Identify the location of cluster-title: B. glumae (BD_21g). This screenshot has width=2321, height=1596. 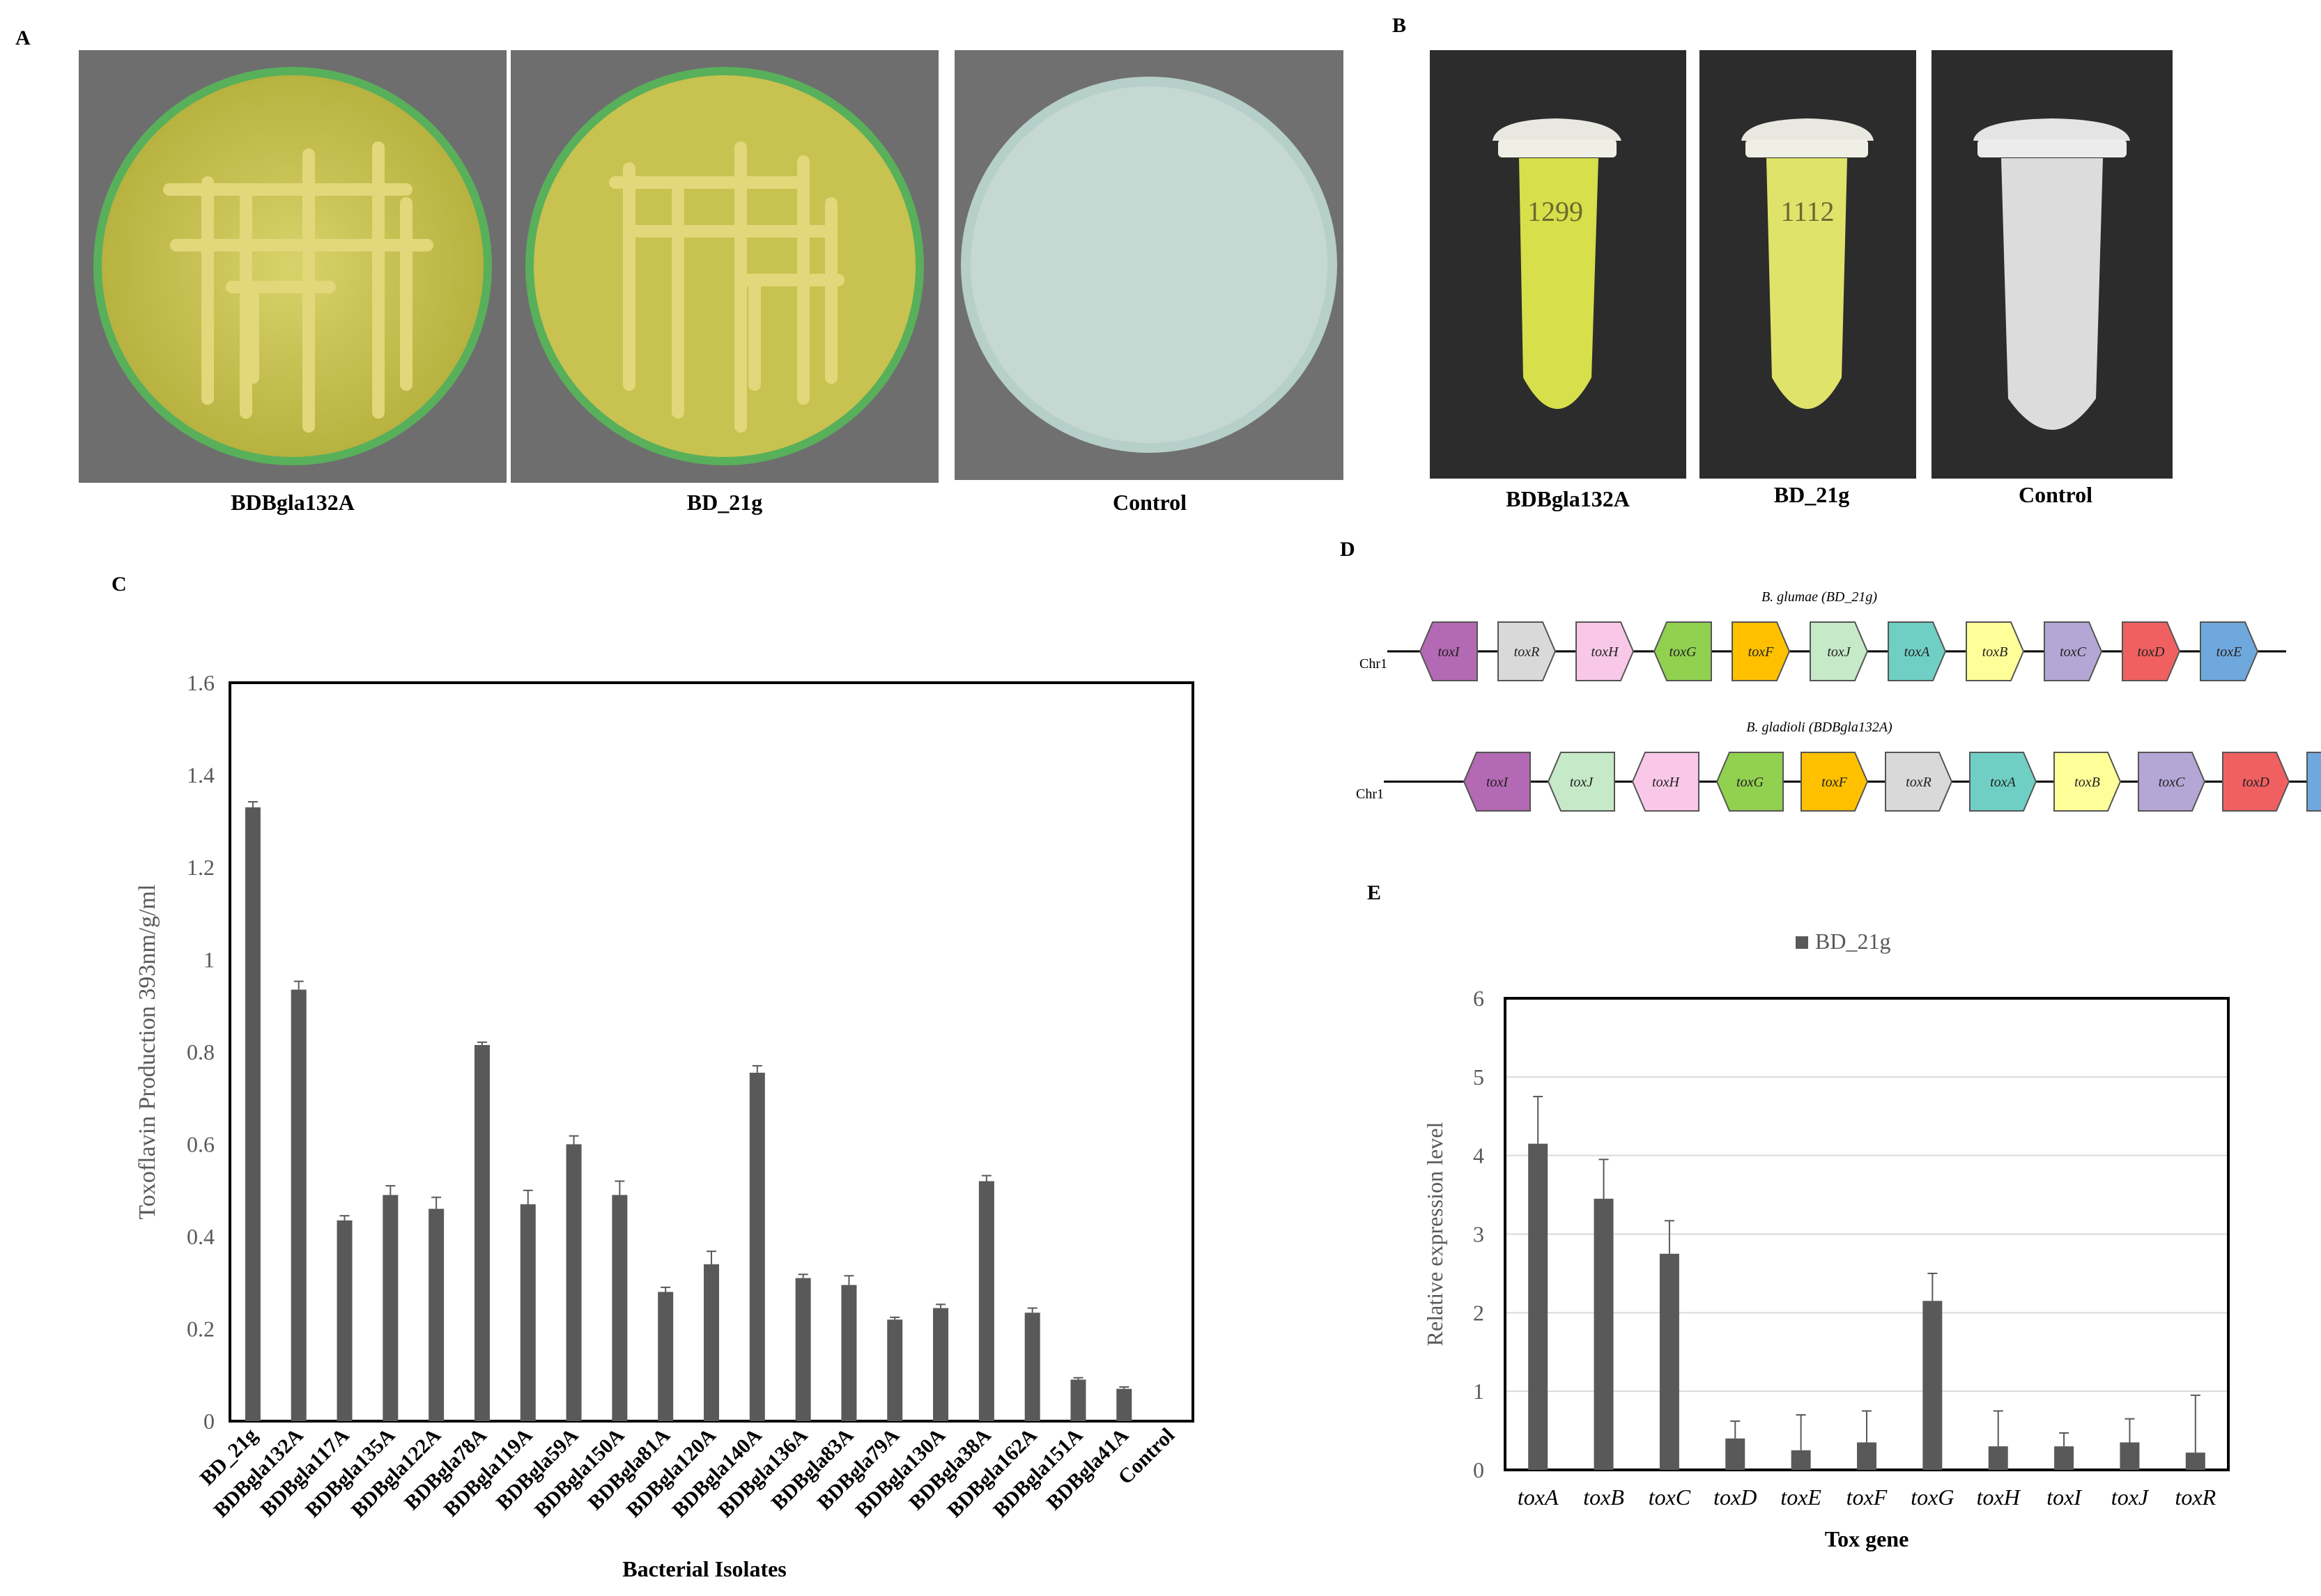
(1819, 597).